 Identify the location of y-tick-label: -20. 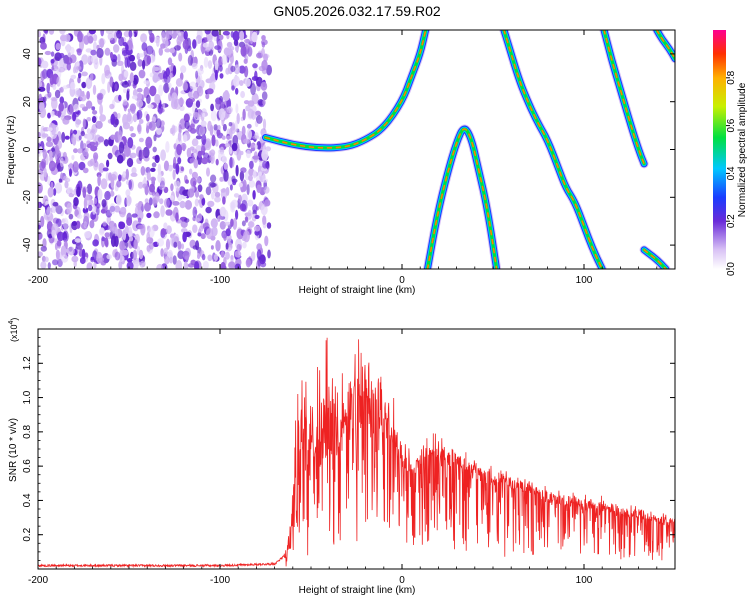
(27, 197).